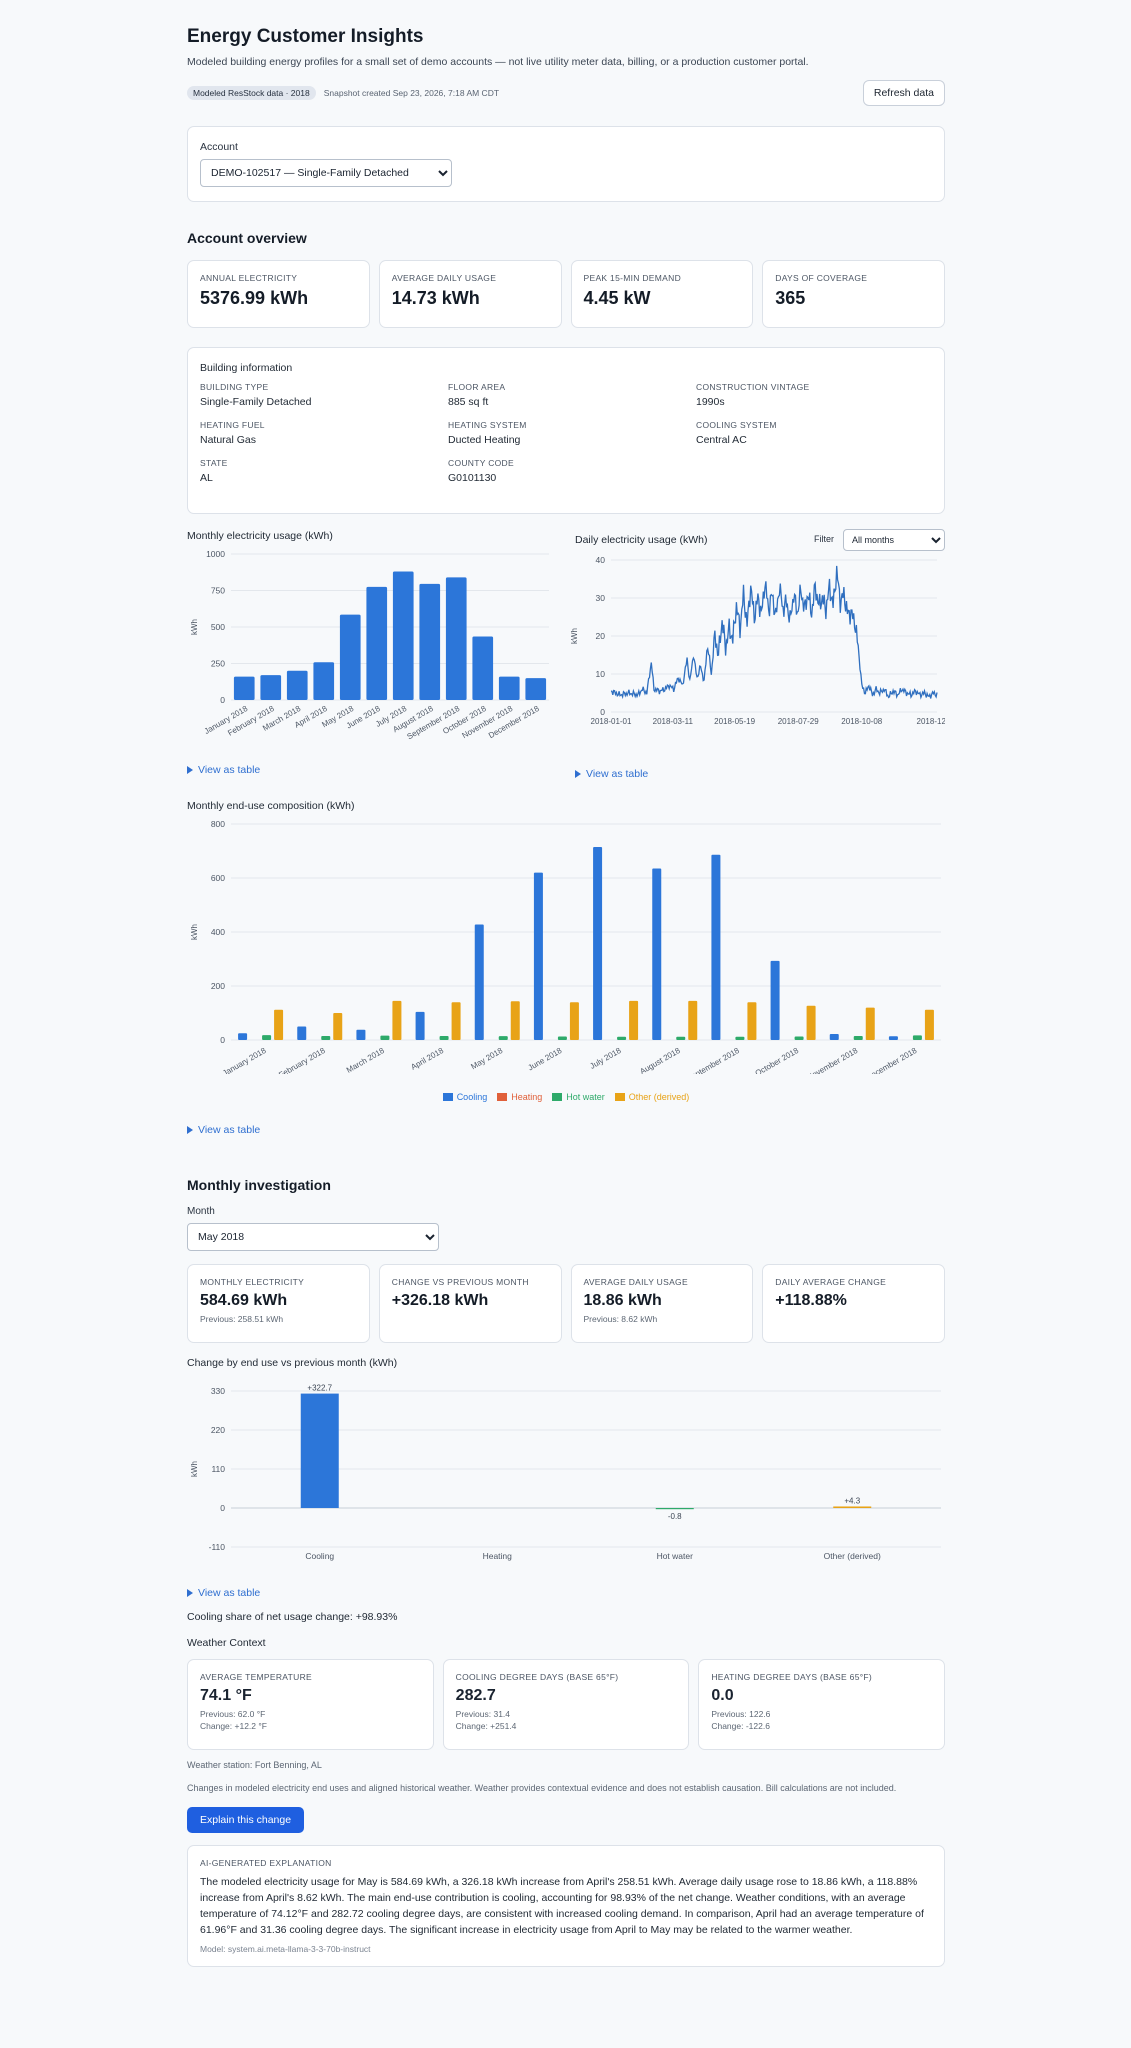  Describe the element at coordinates (619, 1097) in the screenshot. I see `legend-swatch` at that location.